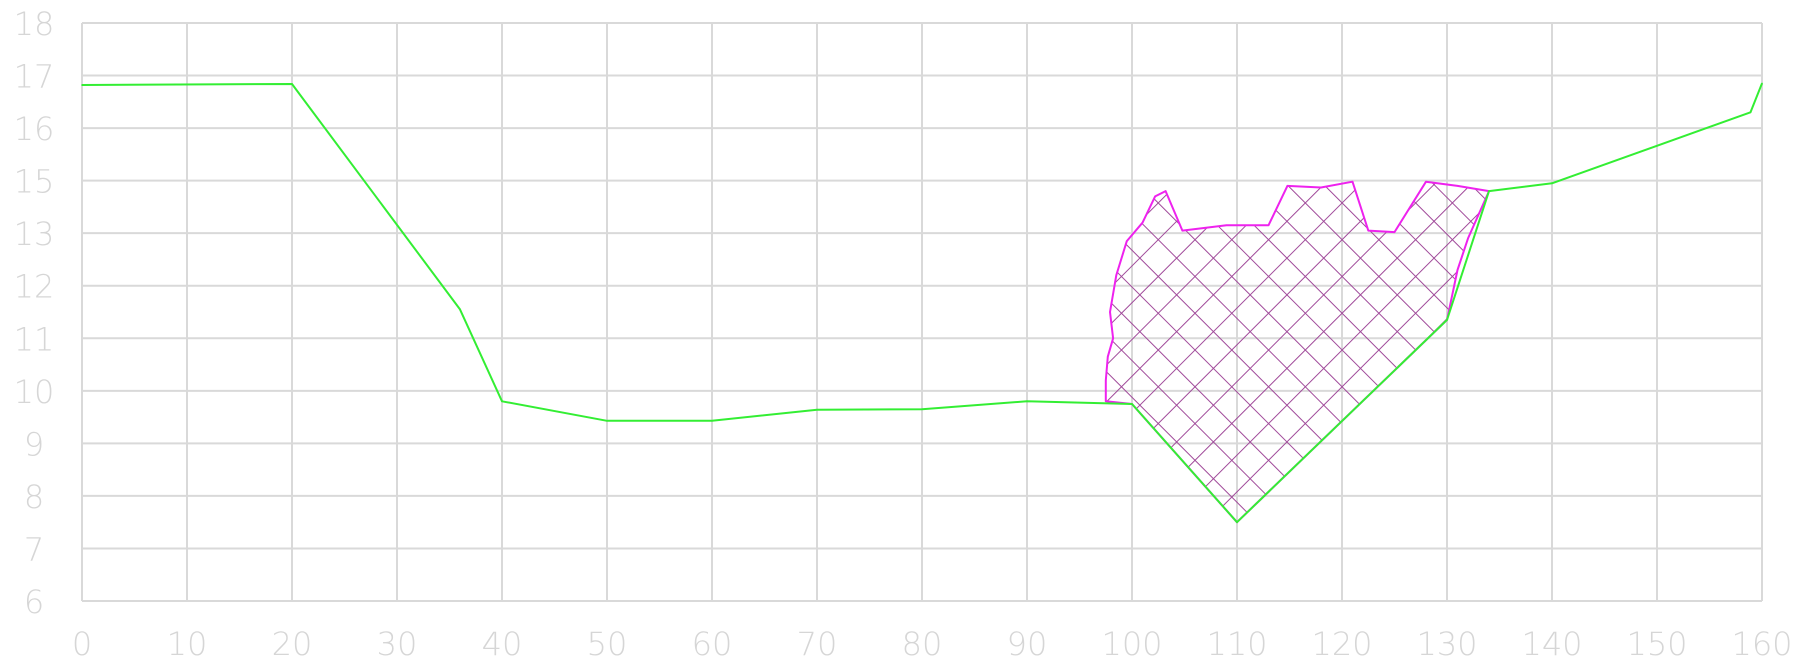 The width and height of the screenshot is (1799, 663). I want to click on hatched-area-polygon, so click(1297, 352).